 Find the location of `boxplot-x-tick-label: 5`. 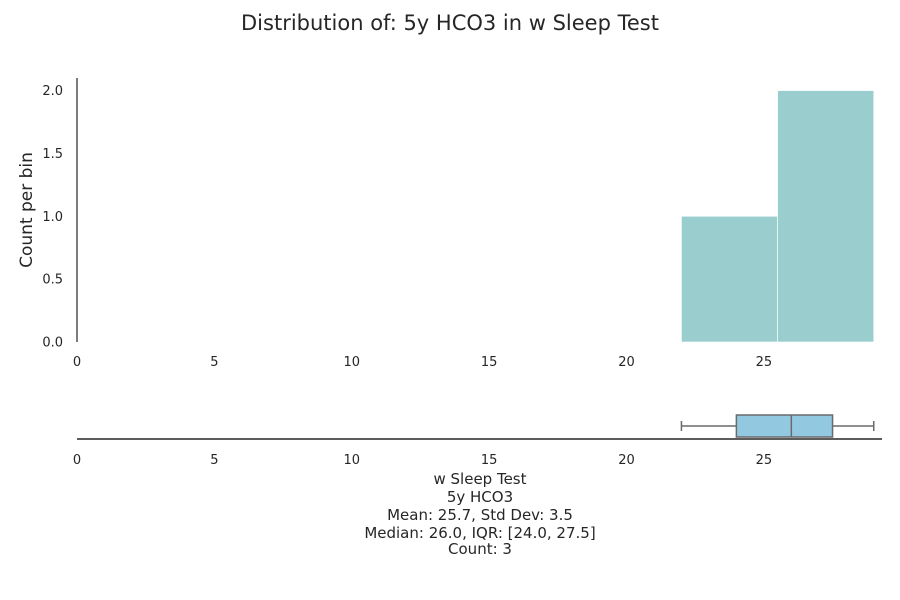

boxplot-x-tick-label: 5 is located at coordinates (214, 460).